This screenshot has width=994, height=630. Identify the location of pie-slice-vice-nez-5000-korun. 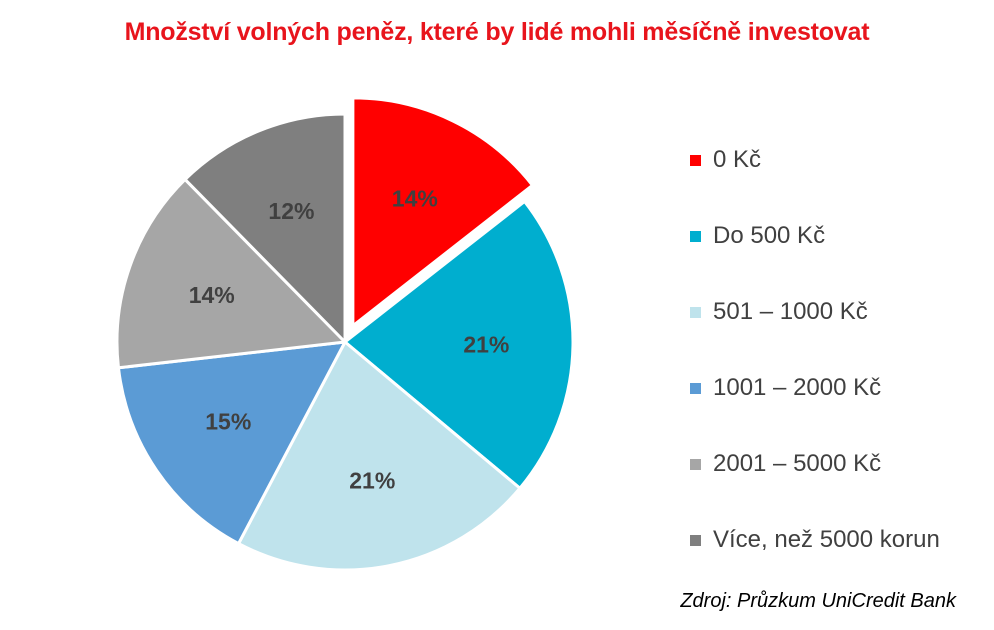
(265, 228).